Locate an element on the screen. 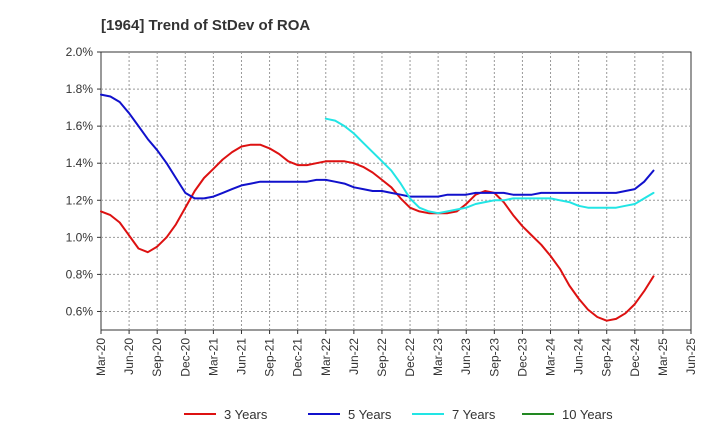 This screenshot has height=440, width=720. x-tick-label: Mar-24 is located at coordinates (551, 357).